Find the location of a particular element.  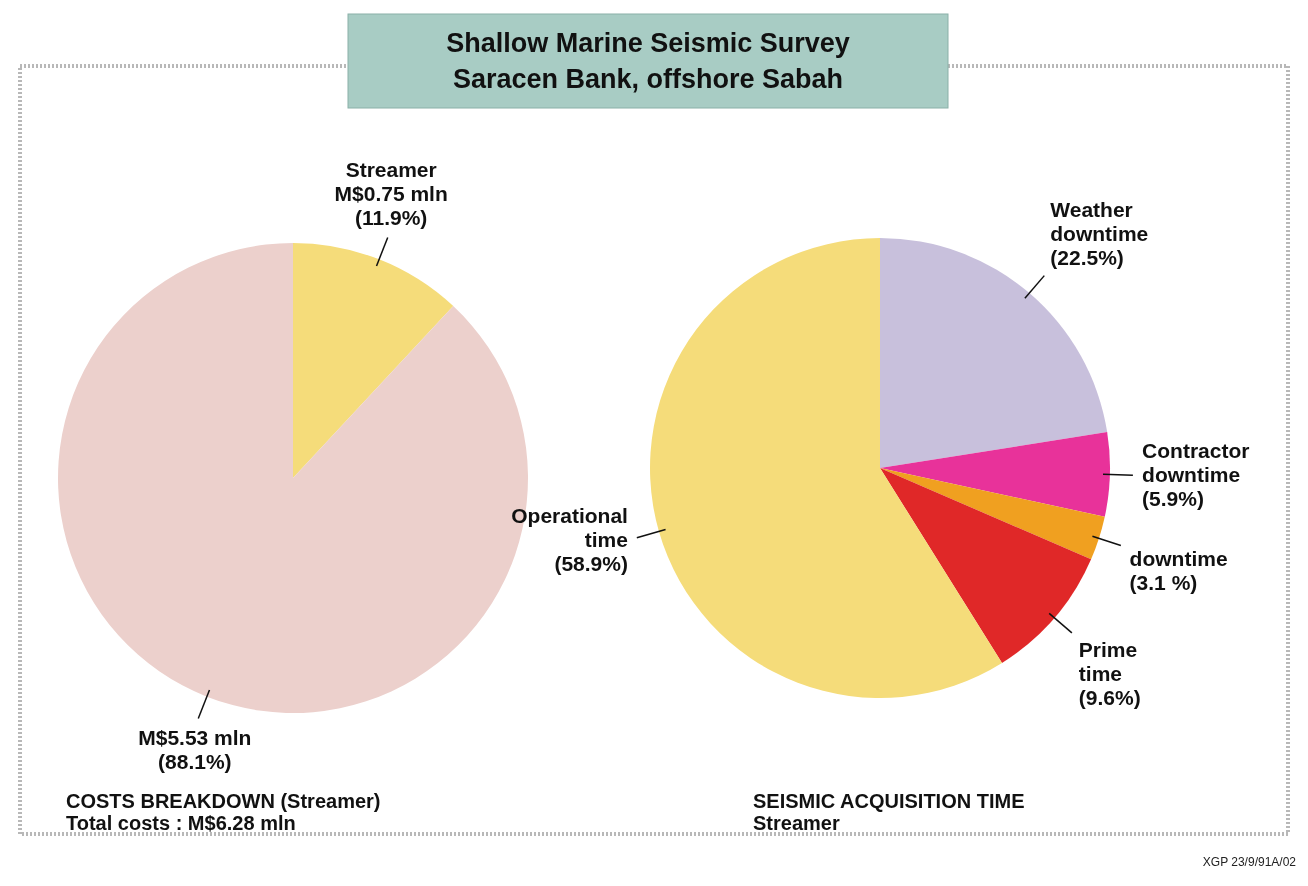

text: COSTS BREAKDOWN (Streamer) is located at coordinates (223, 801).